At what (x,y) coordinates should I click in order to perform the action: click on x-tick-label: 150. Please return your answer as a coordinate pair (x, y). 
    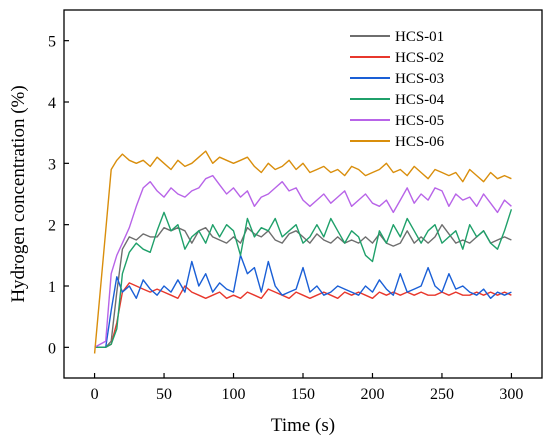
    Looking at the image, I should click on (303, 394).